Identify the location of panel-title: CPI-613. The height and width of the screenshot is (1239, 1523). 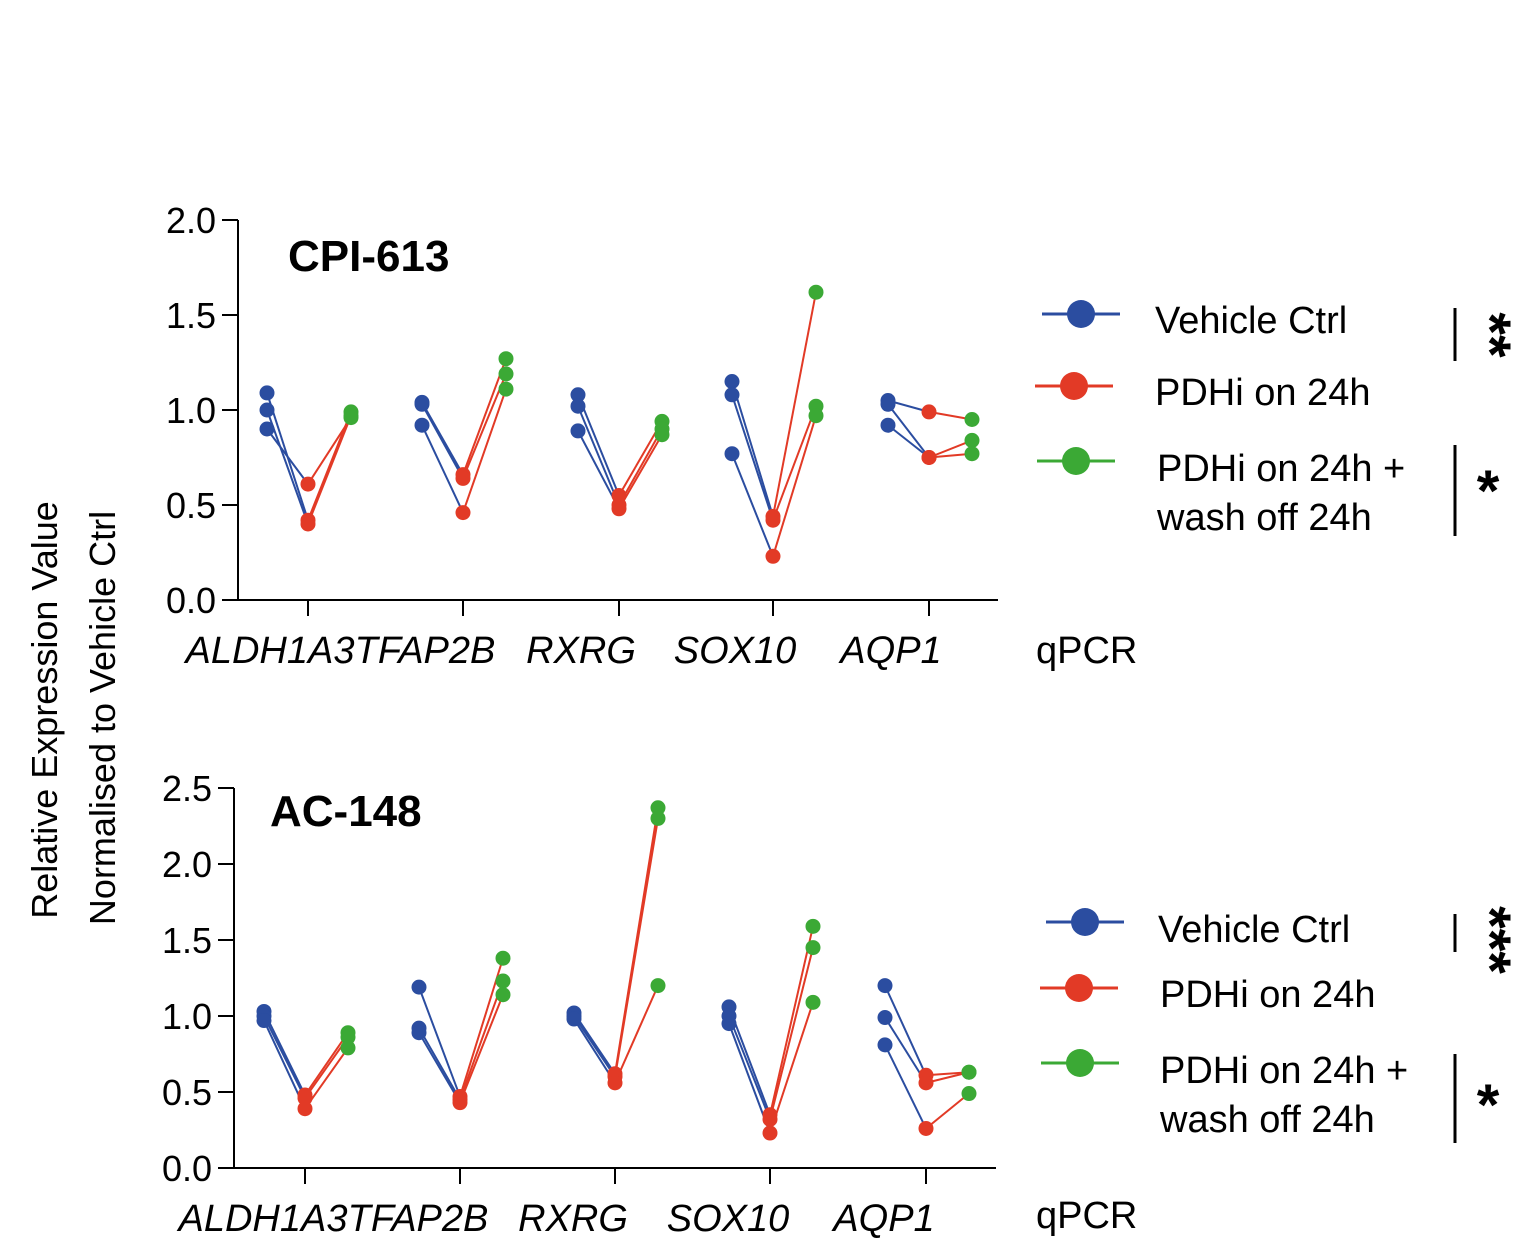
(368, 256).